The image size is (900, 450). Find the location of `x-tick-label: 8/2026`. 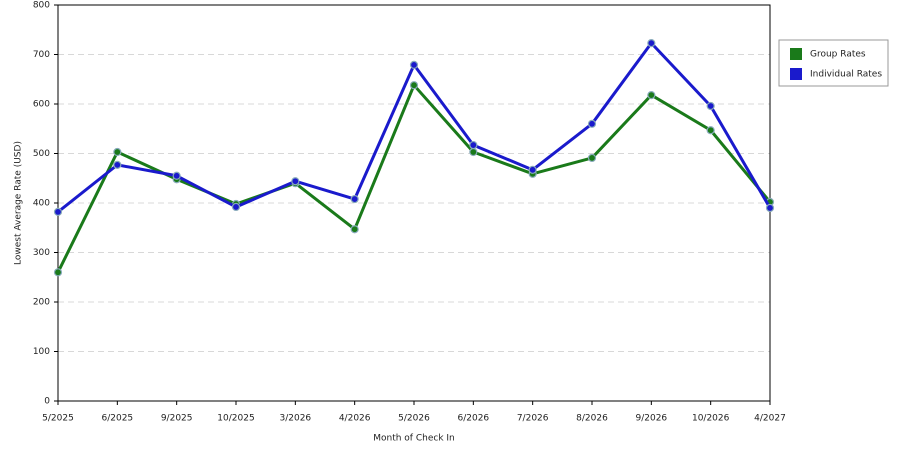

x-tick-label: 8/2026 is located at coordinates (592, 419).